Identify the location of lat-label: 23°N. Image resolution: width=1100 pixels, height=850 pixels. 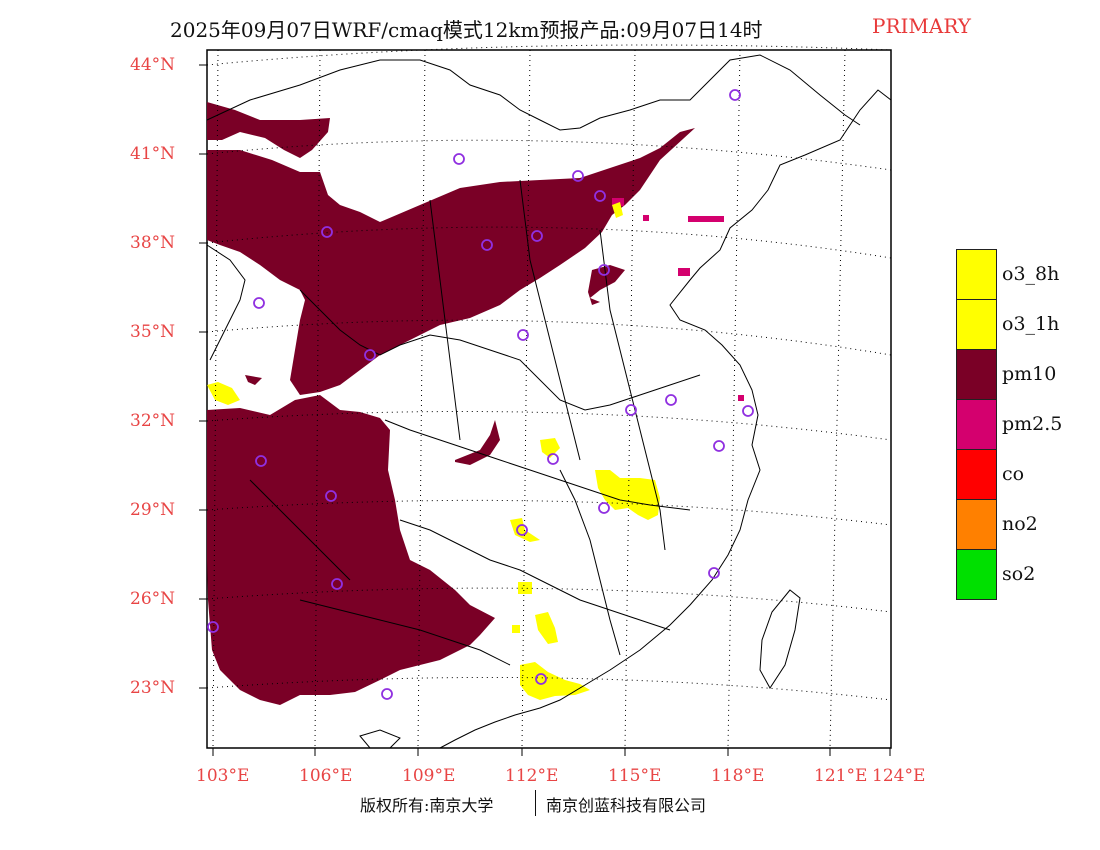
(153, 688).